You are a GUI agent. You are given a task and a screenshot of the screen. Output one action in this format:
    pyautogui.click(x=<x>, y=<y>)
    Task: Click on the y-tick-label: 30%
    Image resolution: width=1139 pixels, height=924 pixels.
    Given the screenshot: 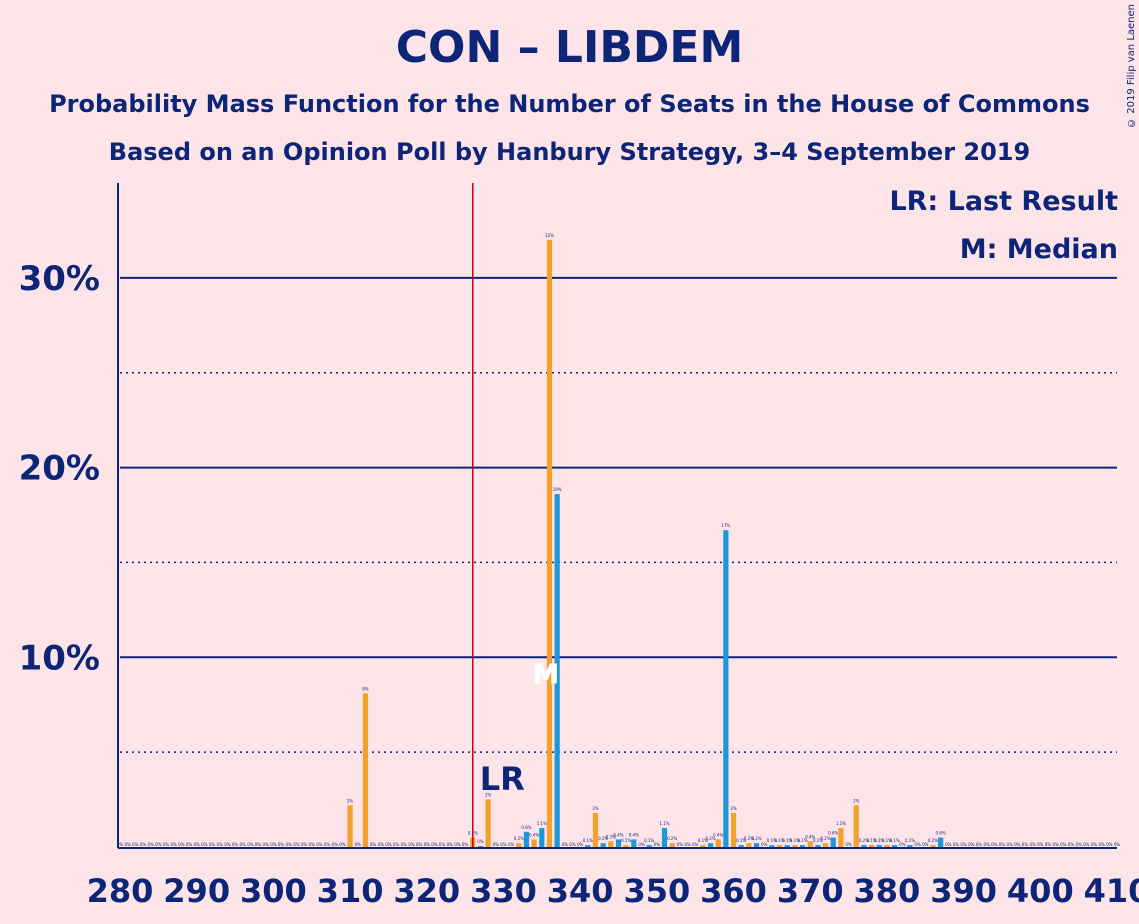 What is the action you would take?
    pyautogui.click(x=59, y=279)
    